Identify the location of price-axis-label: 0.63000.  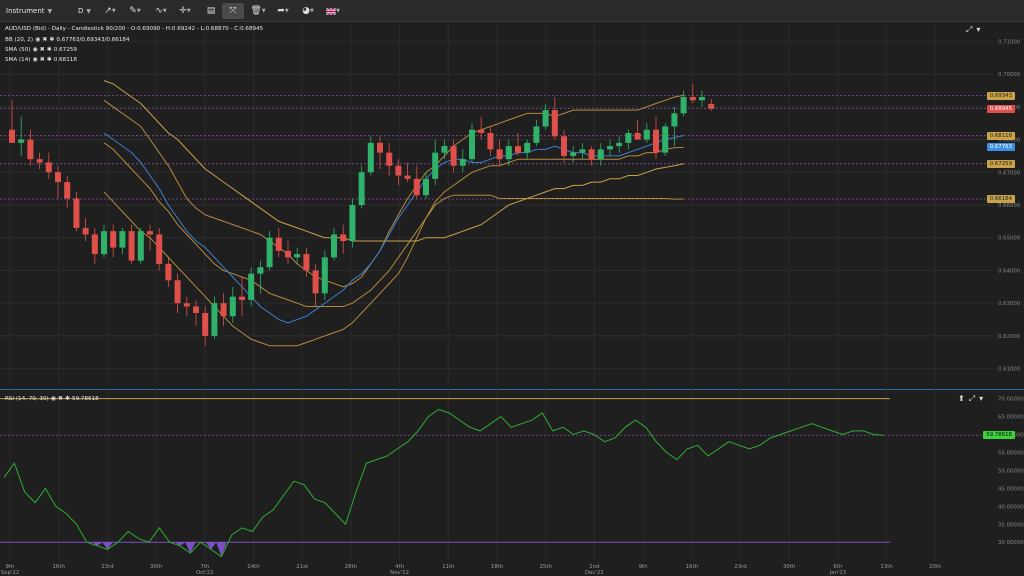
(1009, 304).